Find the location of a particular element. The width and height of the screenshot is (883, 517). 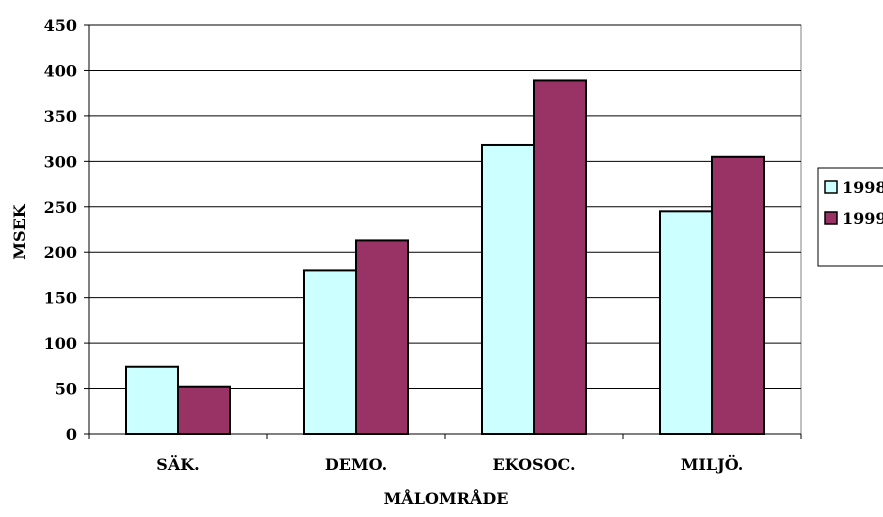

legend-label: 1998 is located at coordinates (862, 187).